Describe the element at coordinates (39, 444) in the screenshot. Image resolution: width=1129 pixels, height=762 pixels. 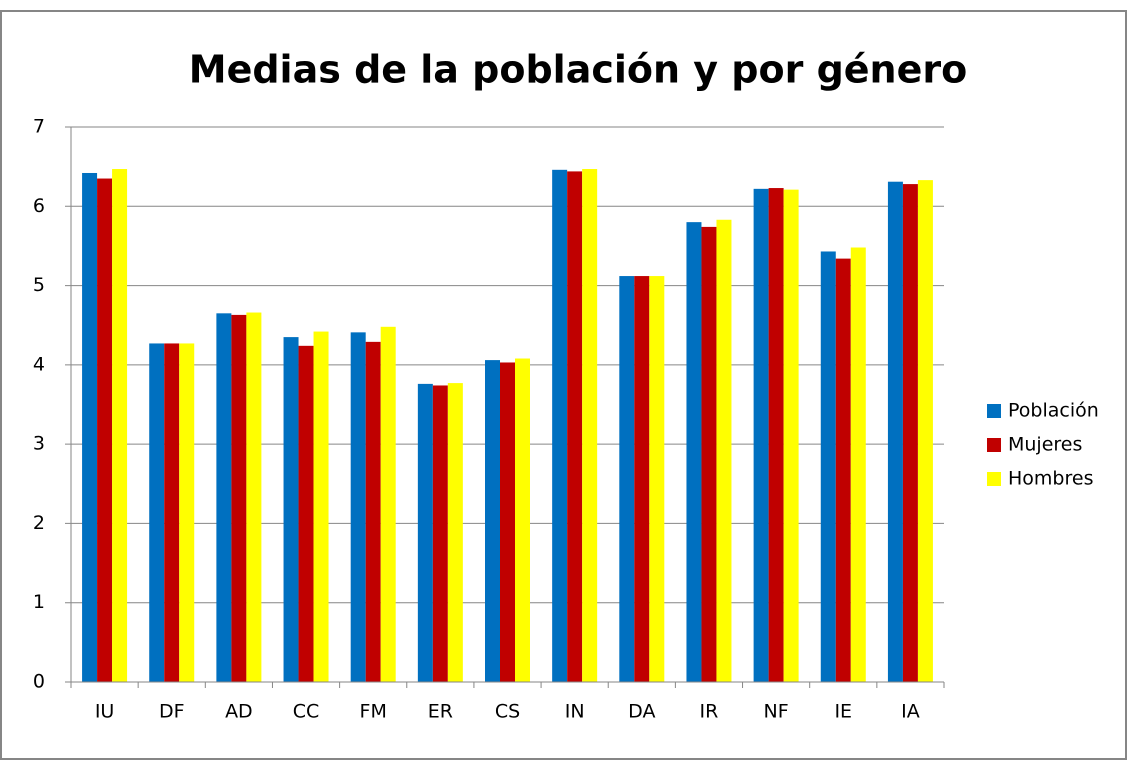
I see `y-tick-label: 3` at that location.